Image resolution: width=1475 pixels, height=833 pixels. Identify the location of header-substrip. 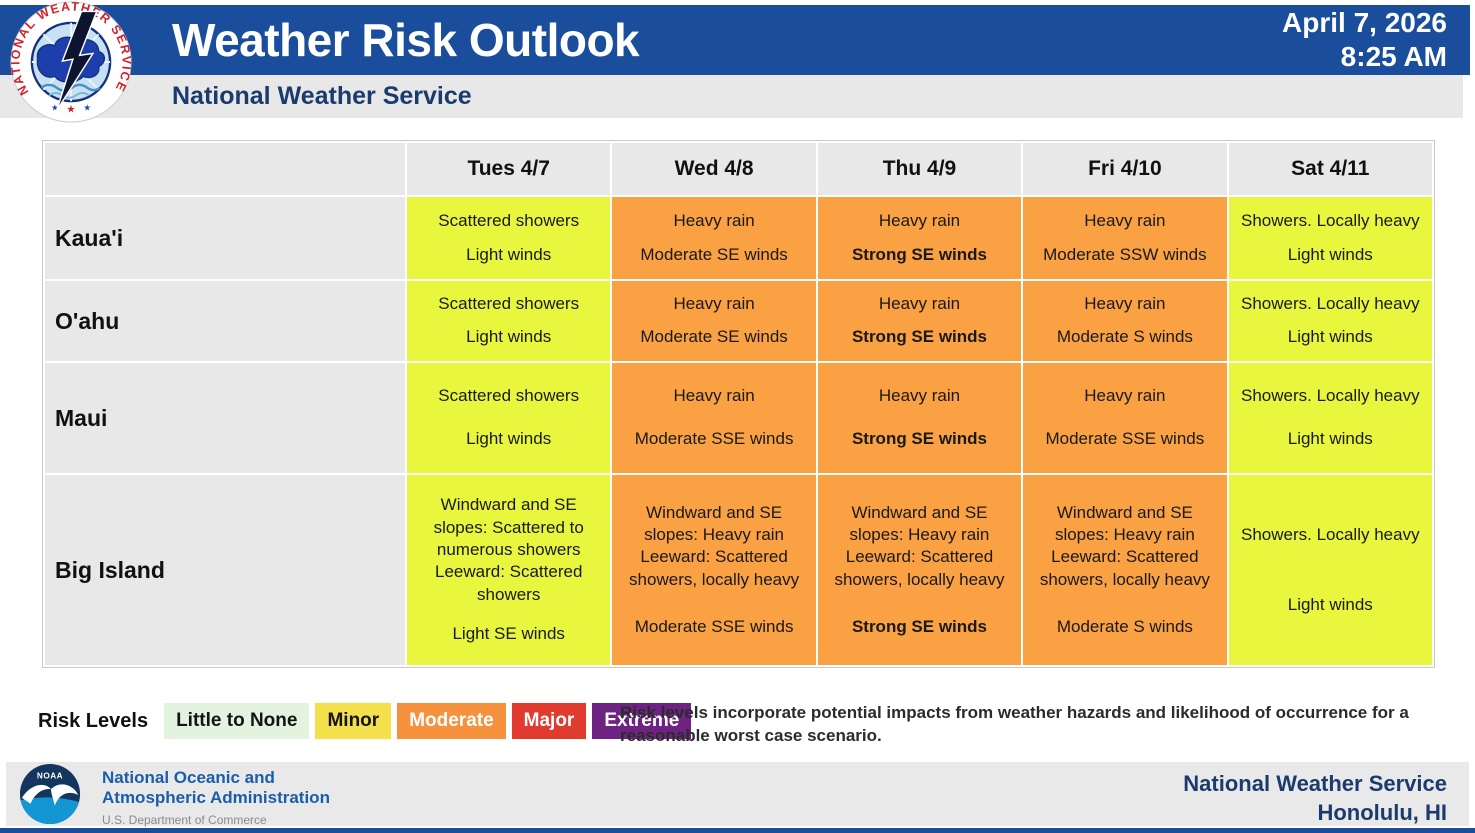
(731, 96).